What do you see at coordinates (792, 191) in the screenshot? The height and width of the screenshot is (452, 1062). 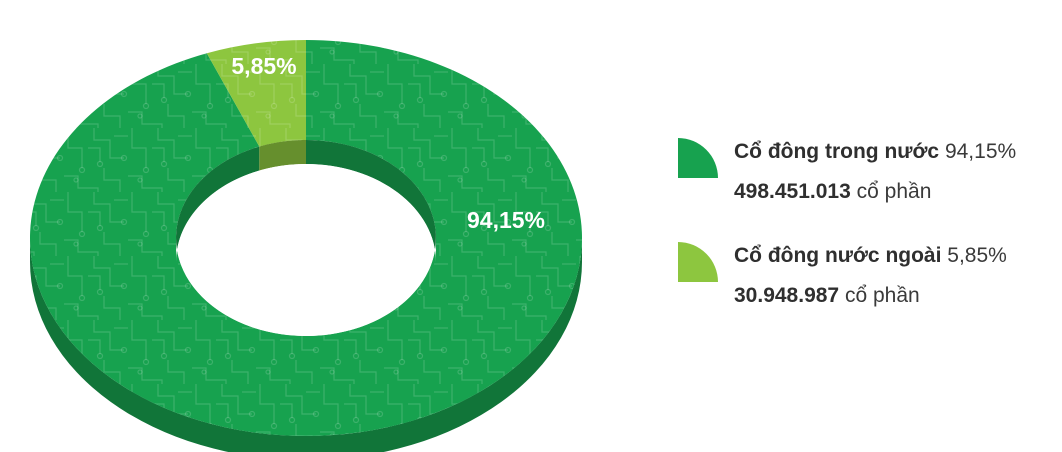 I see `legend-shares-domestic: 498.451.013` at bounding box center [792, 191].